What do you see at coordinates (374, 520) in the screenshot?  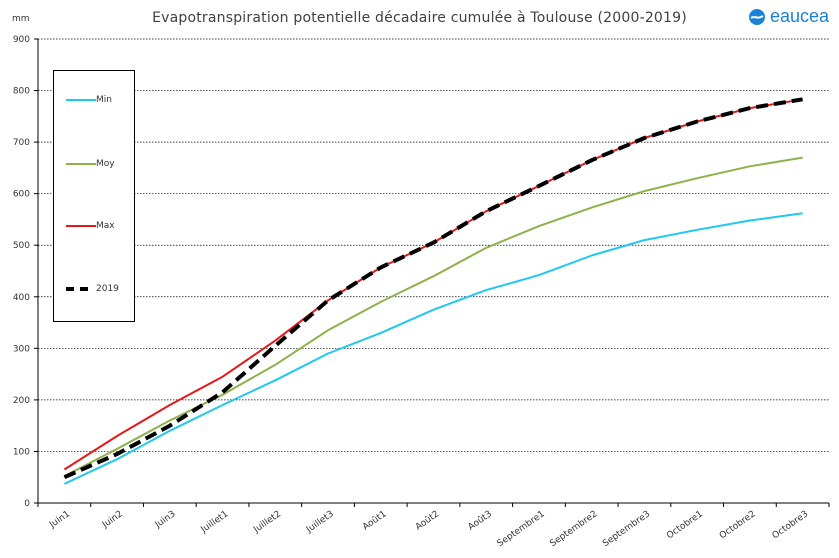 I see `x-tick-label: Août1` at bounding box center [374, 520].